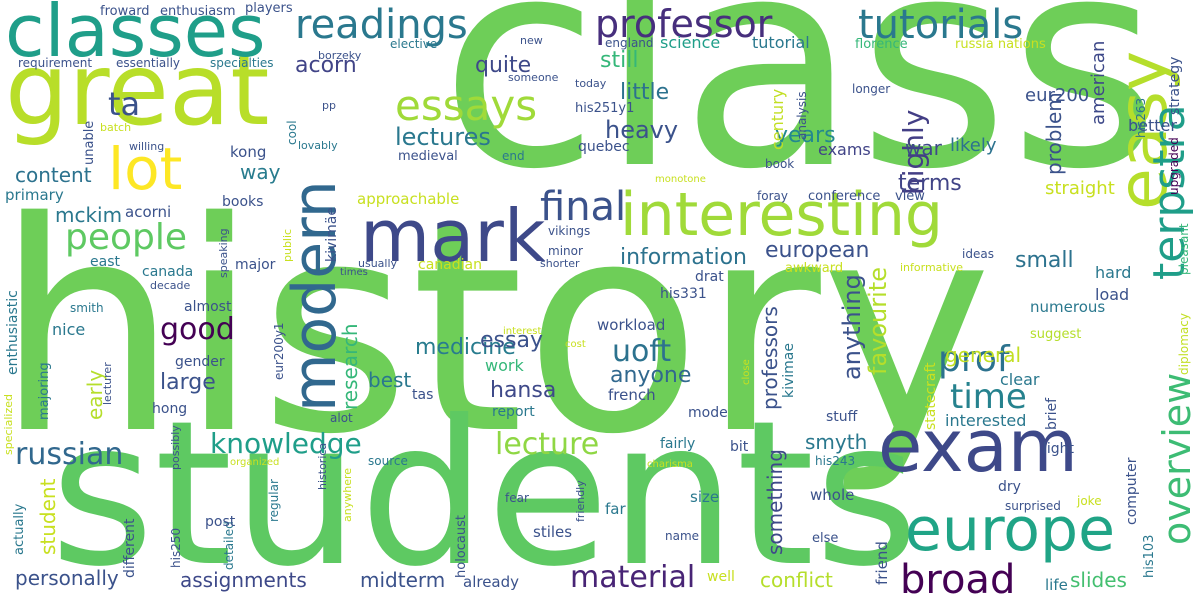  I want to click on word: time, so click(988, 397).